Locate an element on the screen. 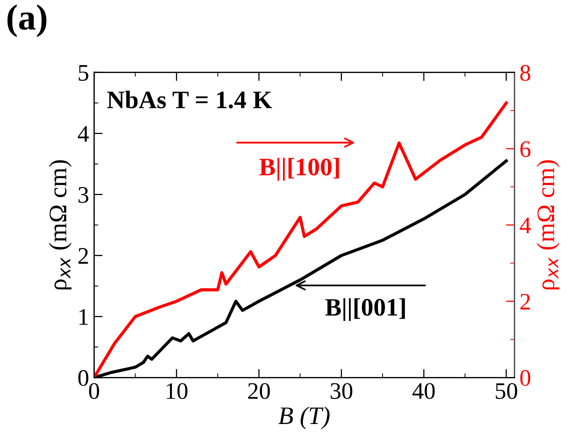 This screenshot has height=439, width=588. x-tick-label: 20 is located at coordinates (259, 391).